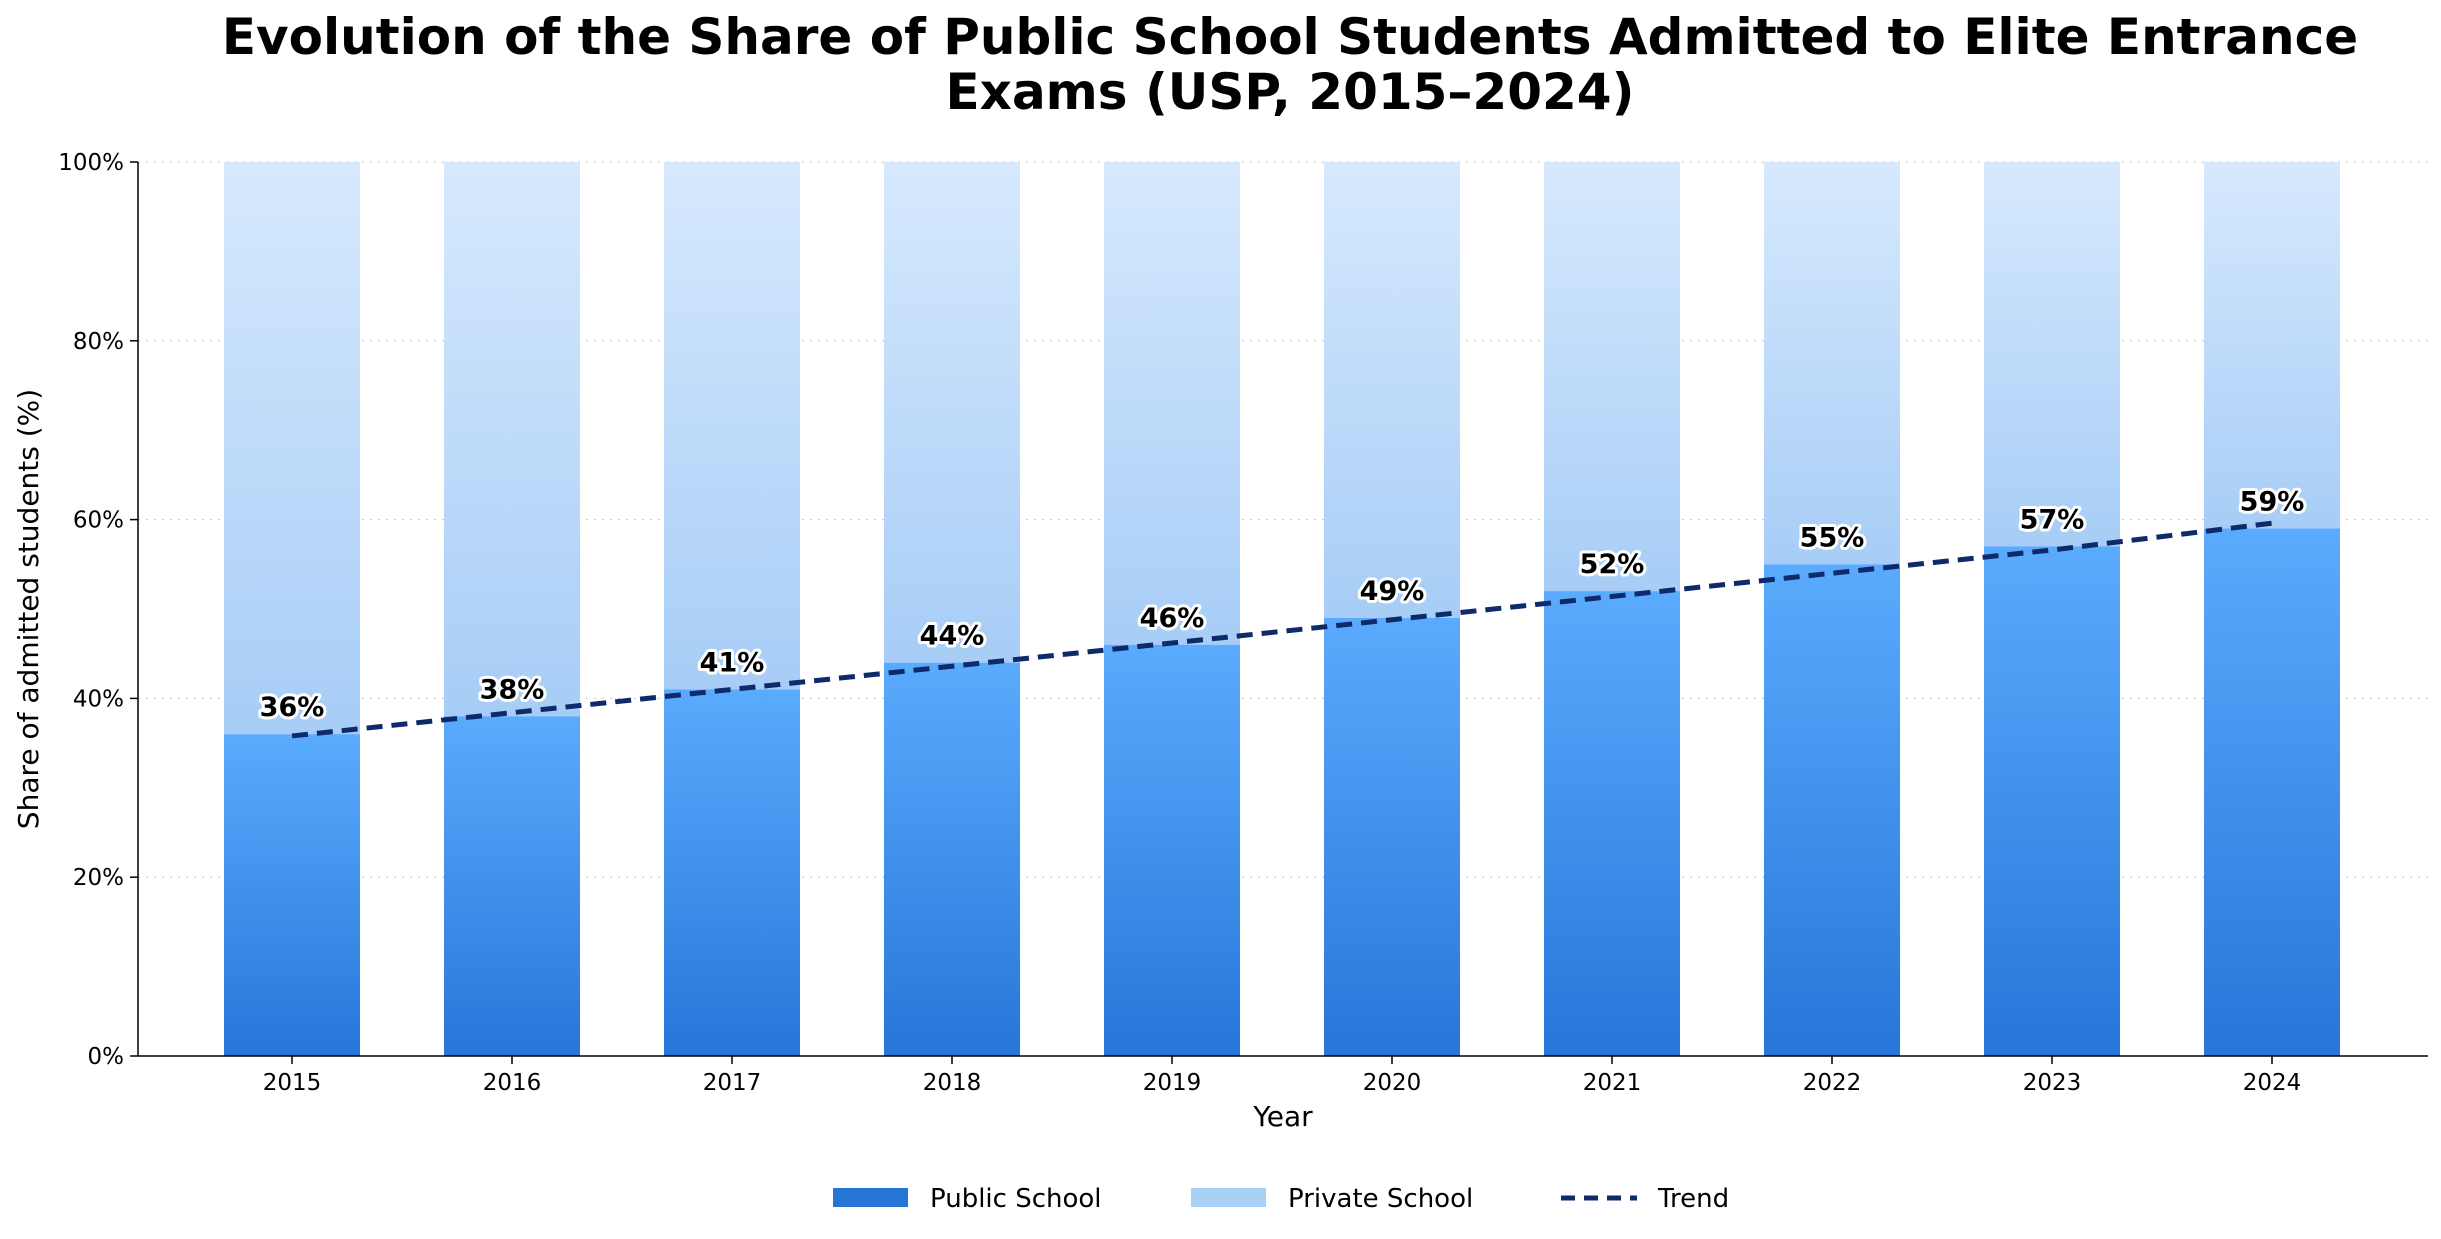 Image resolution: width=2441 pixels, height=1239 pixels. What do you see at coordinates (1392, 1083) in the screenshot?
I see `x-tick-label-2020: 2020` at bounding box center [1392, 1083].